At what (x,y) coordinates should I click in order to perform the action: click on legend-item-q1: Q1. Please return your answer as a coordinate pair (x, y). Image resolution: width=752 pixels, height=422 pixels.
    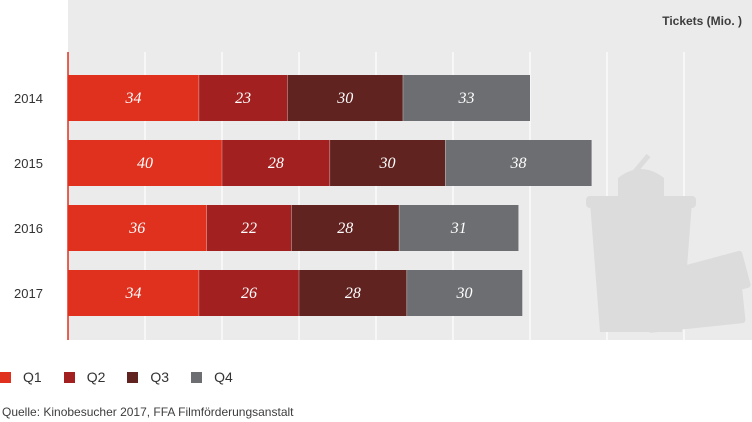
    Looking at the image, I should click on (21, 377).